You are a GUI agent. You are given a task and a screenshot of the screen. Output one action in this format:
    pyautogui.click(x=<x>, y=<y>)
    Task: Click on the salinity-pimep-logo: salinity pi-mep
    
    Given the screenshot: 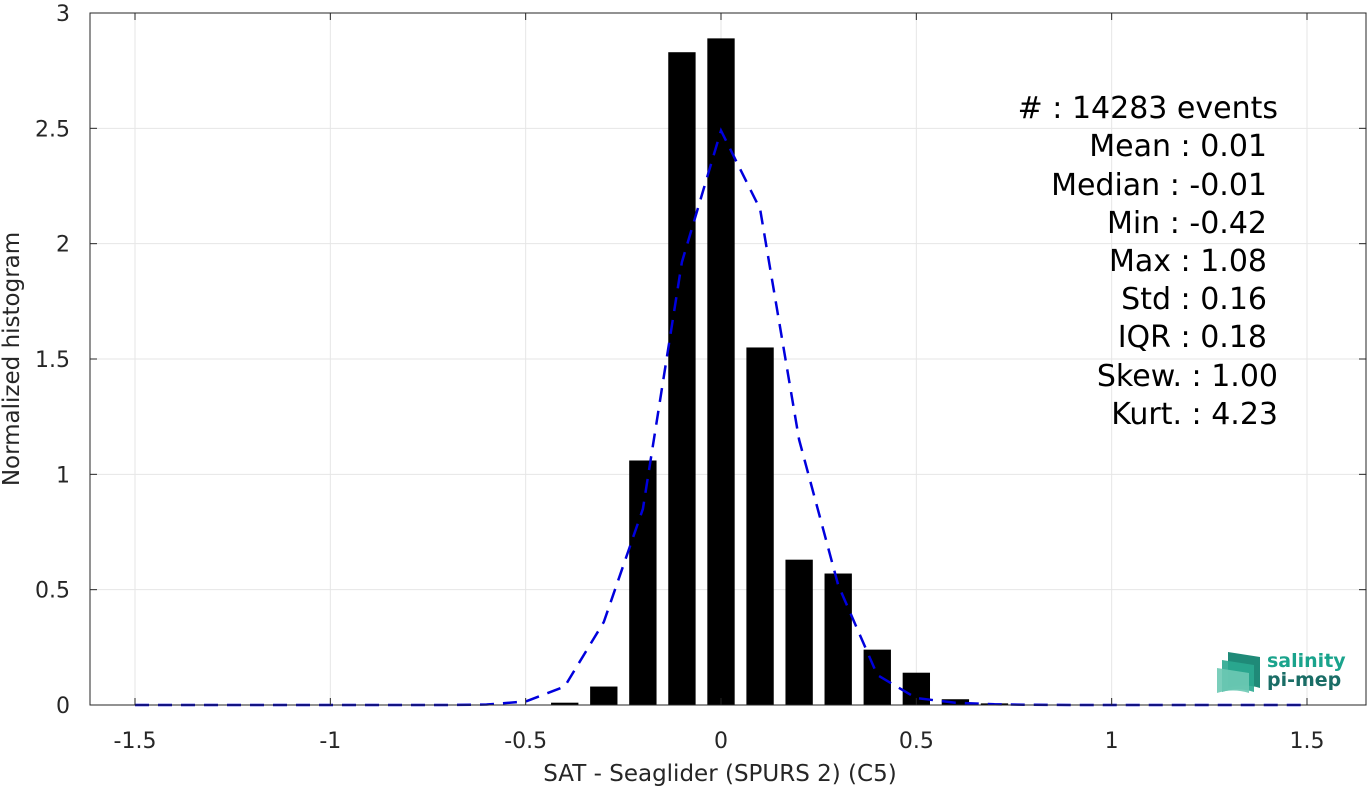 What is the action you would take?
    pyautogui.click(x=1281, y=671)
    